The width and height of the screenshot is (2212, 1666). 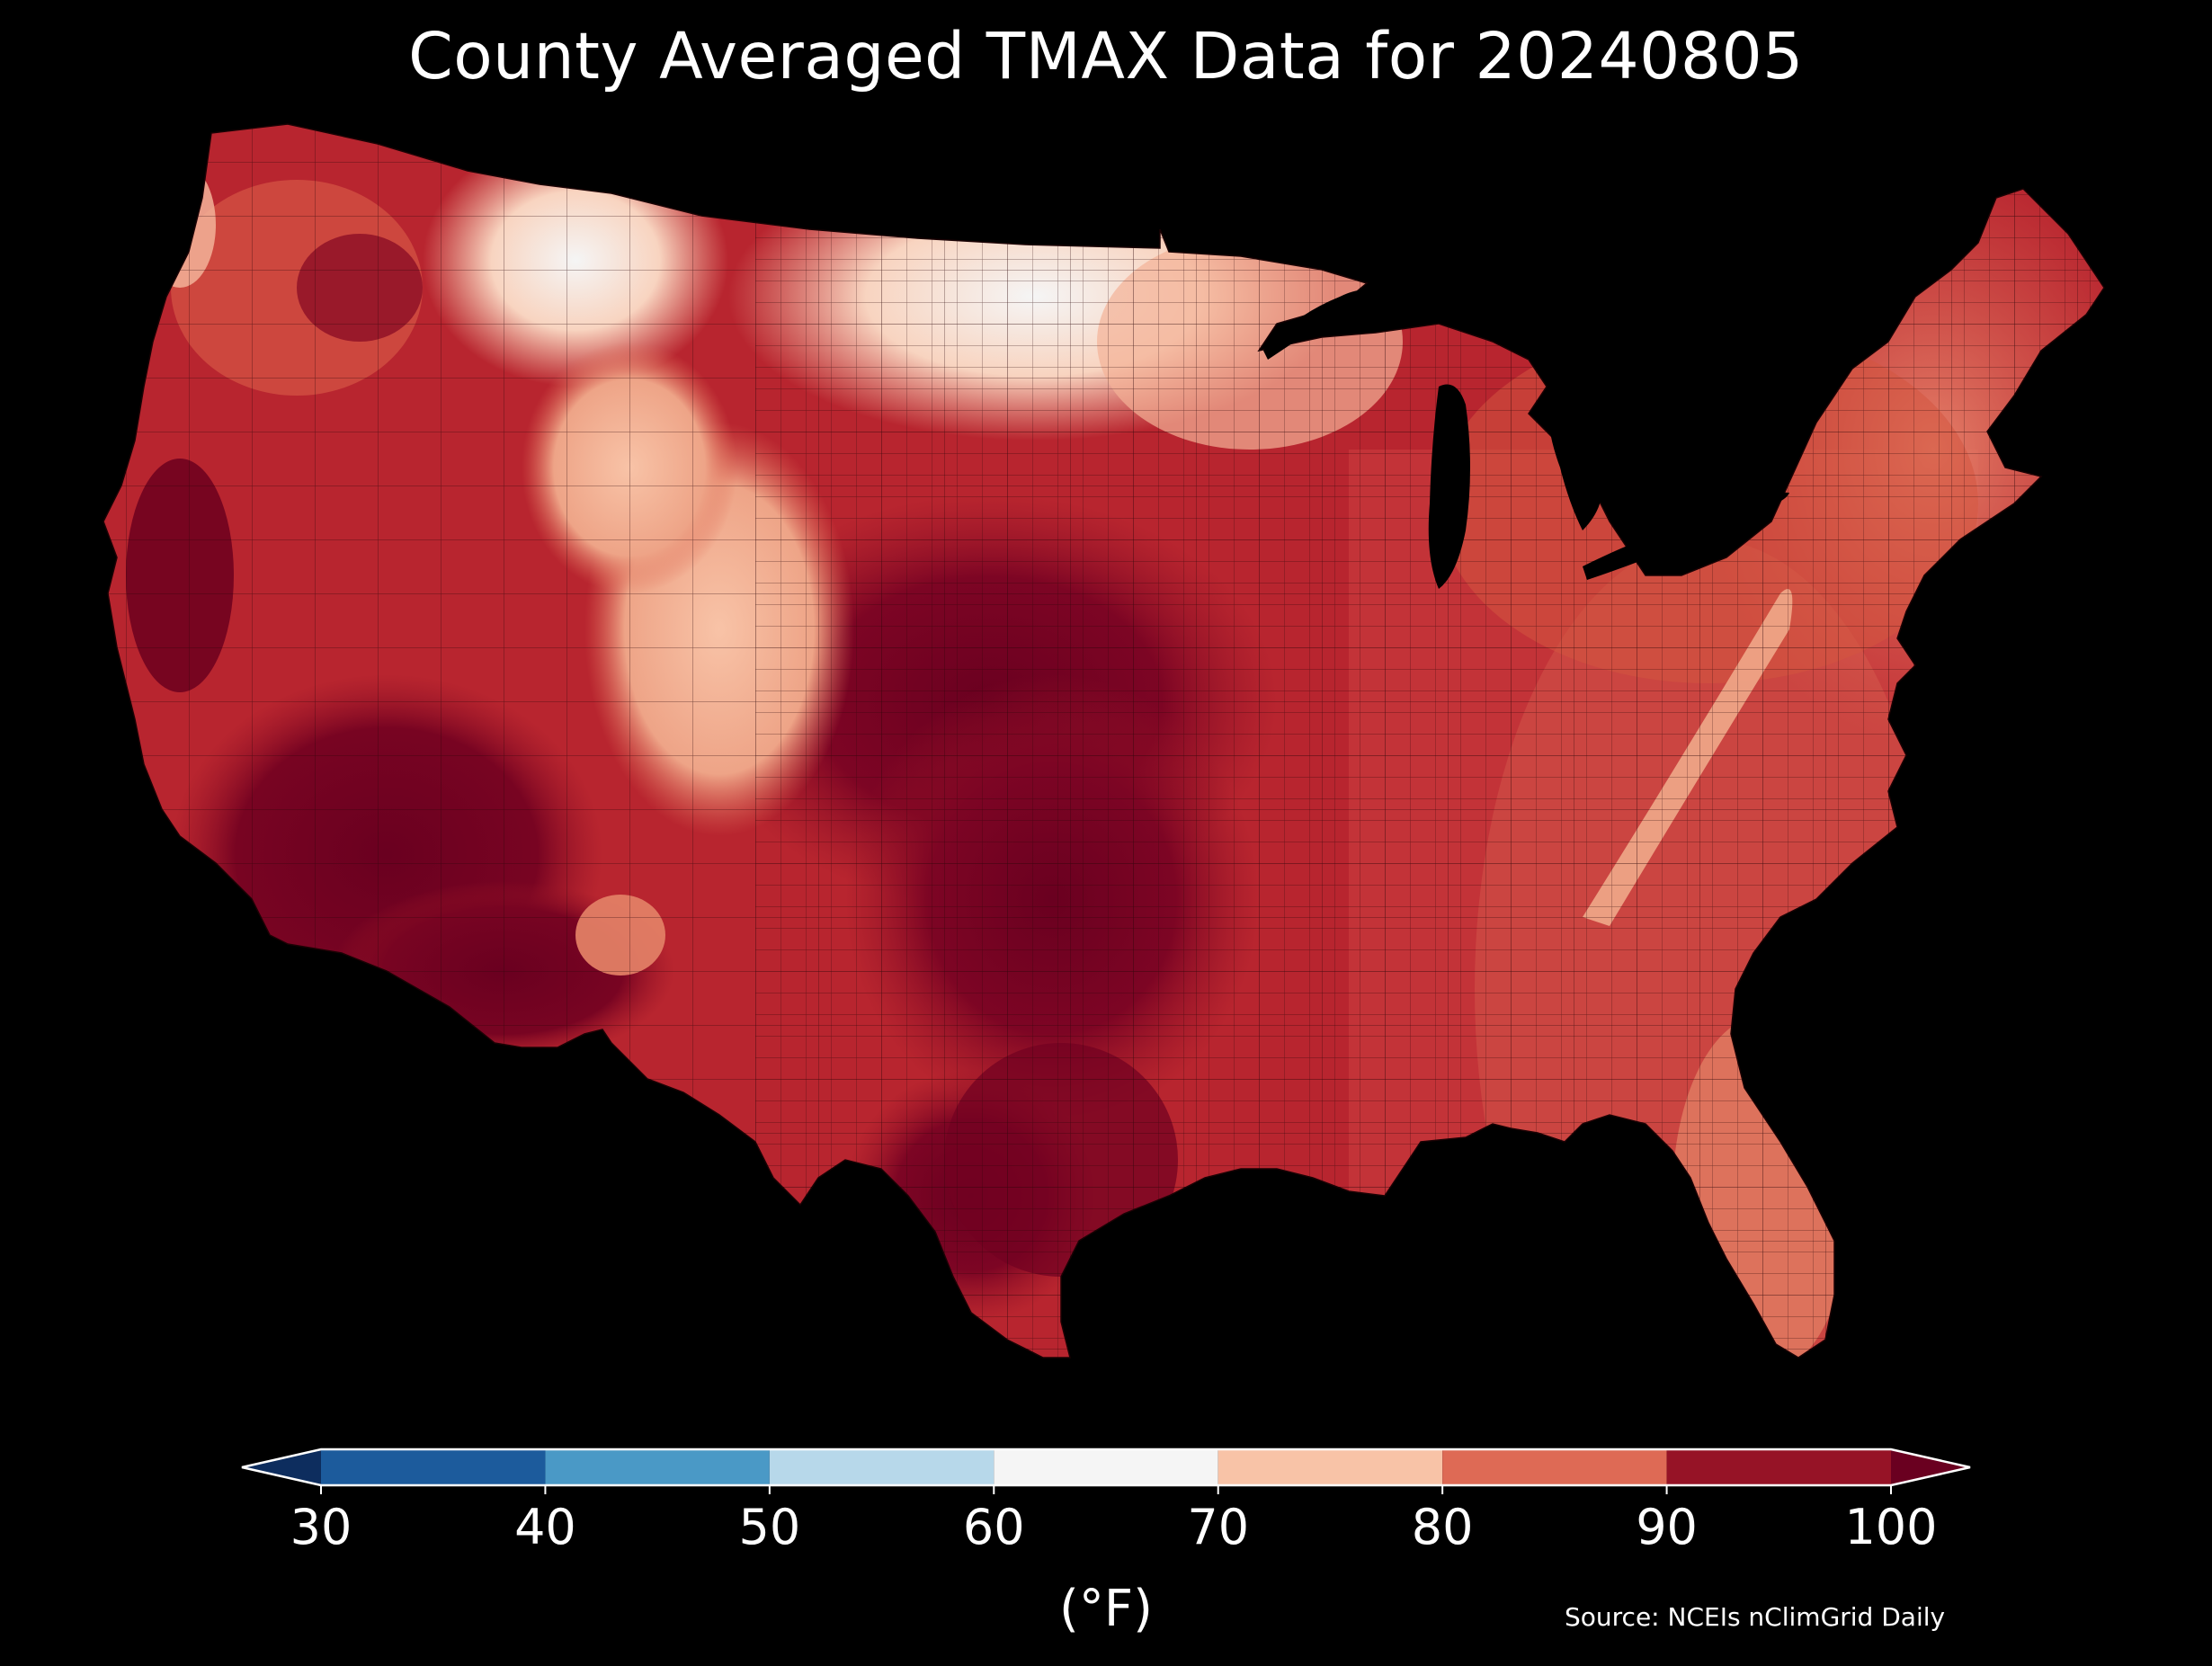 I want to click on colorbar-tick-label: 80, so click(x=1443, y=1527).